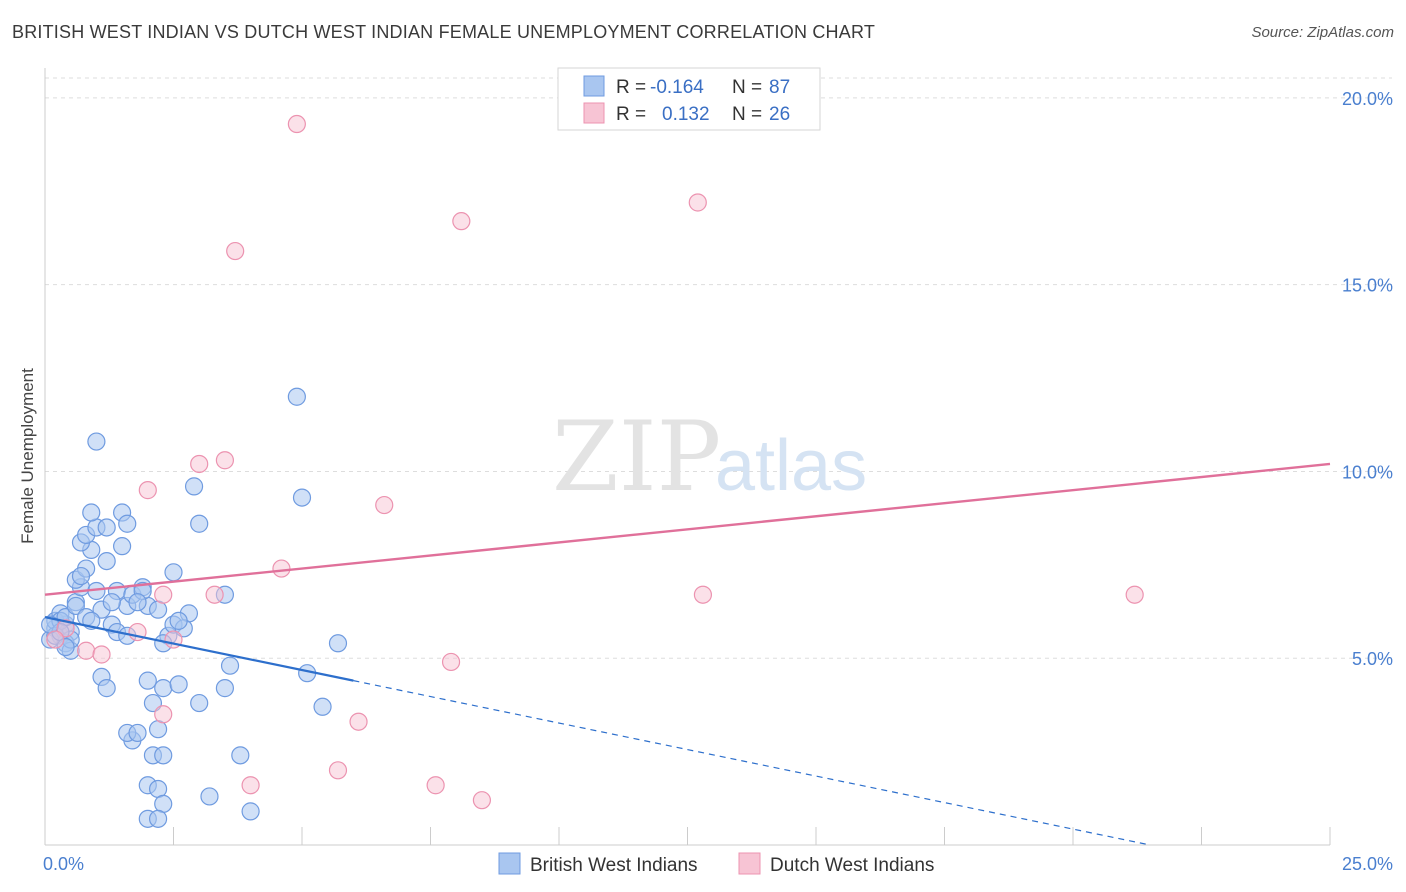 Image resolution: width=1406 pixels, height=892 pixels. What do you see at coordinates (63, 864) in the screenshot?
I see `x-tick-label: 0.0%` at bounding box center [63, 864].